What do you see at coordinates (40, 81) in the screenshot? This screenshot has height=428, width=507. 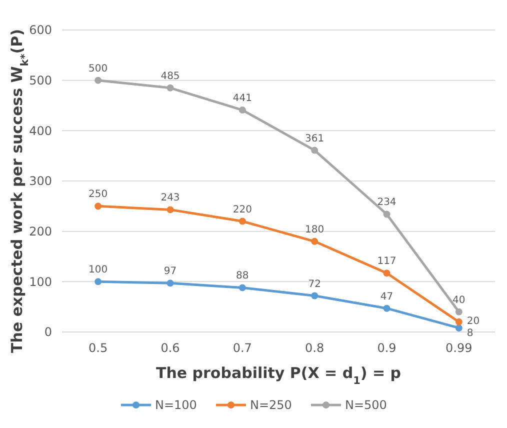 I see `y-tick-label: 500` at bounding box center [40, 81].